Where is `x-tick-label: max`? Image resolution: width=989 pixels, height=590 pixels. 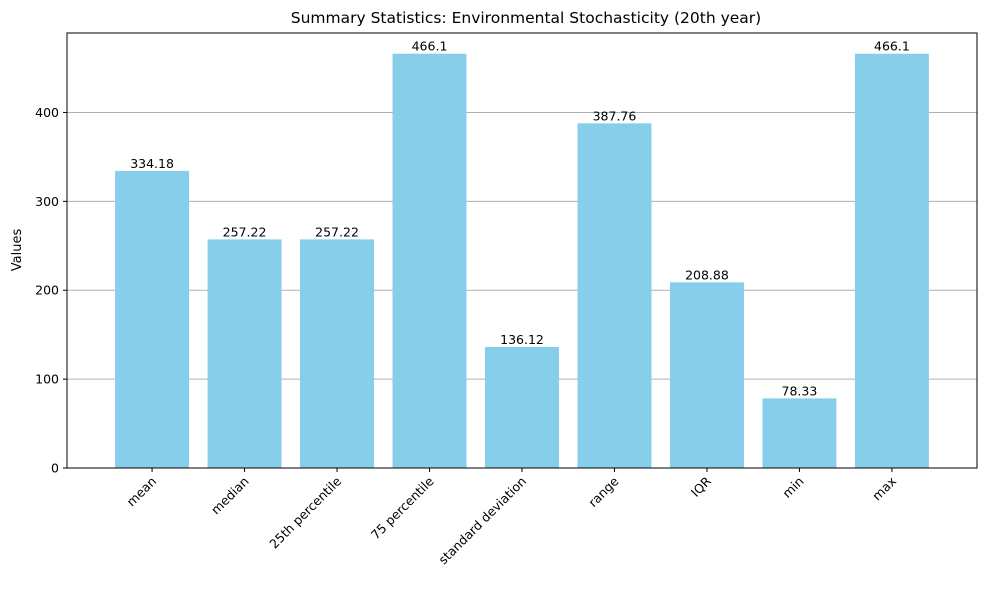 x-tick-label: max is located at coordinates (884, 489).